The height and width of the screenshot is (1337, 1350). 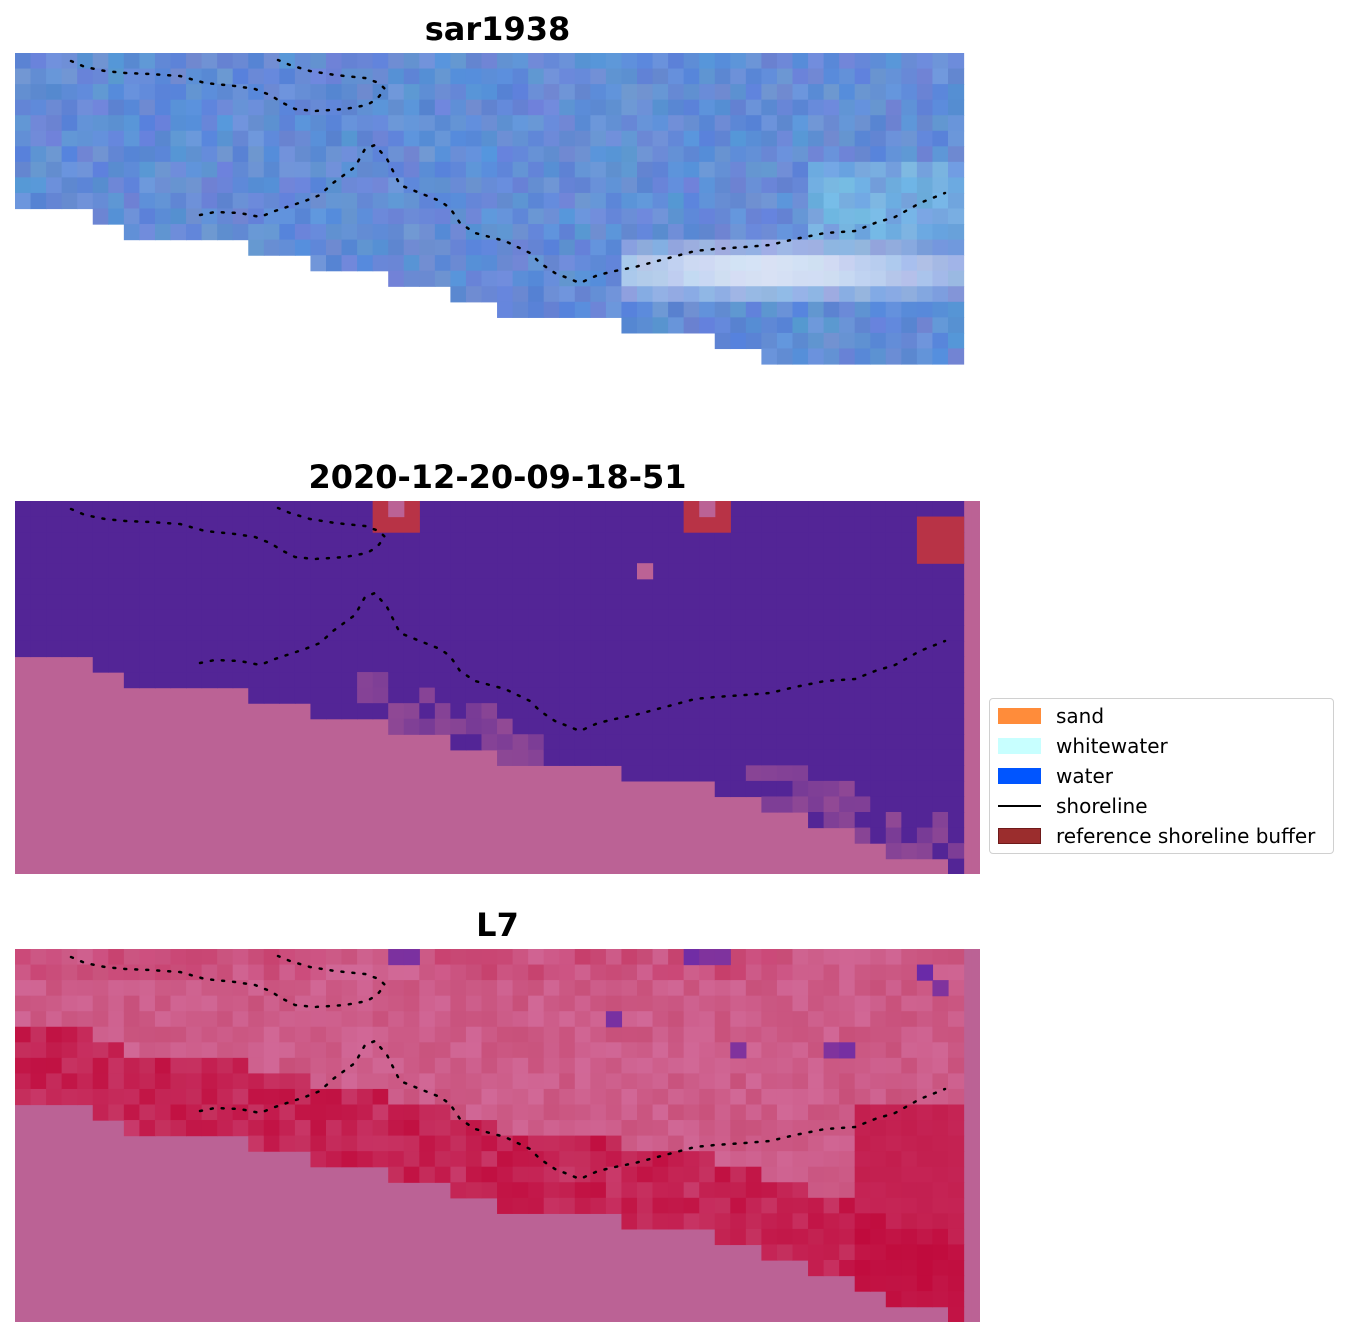 I want to click on legend-item-water: water, so click(x=1161, y=776).